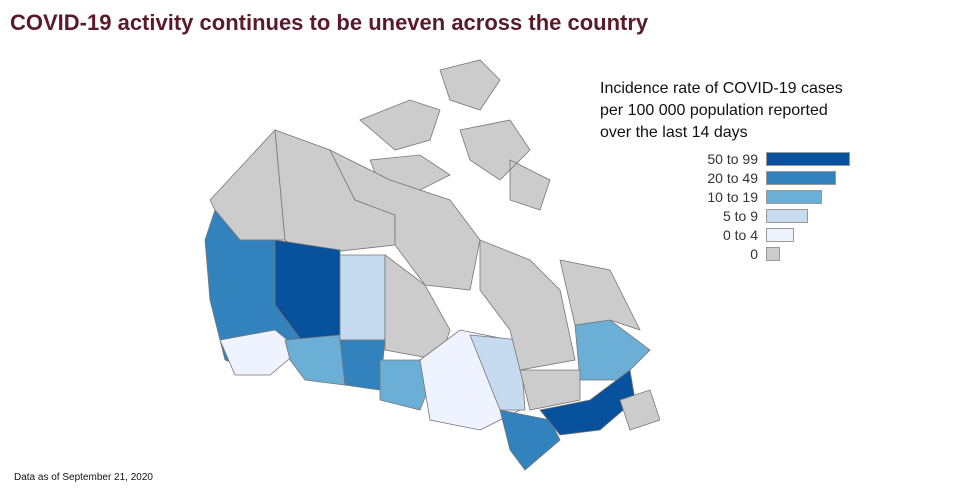  I want to click on region-quebec-south, so click(550, 390).